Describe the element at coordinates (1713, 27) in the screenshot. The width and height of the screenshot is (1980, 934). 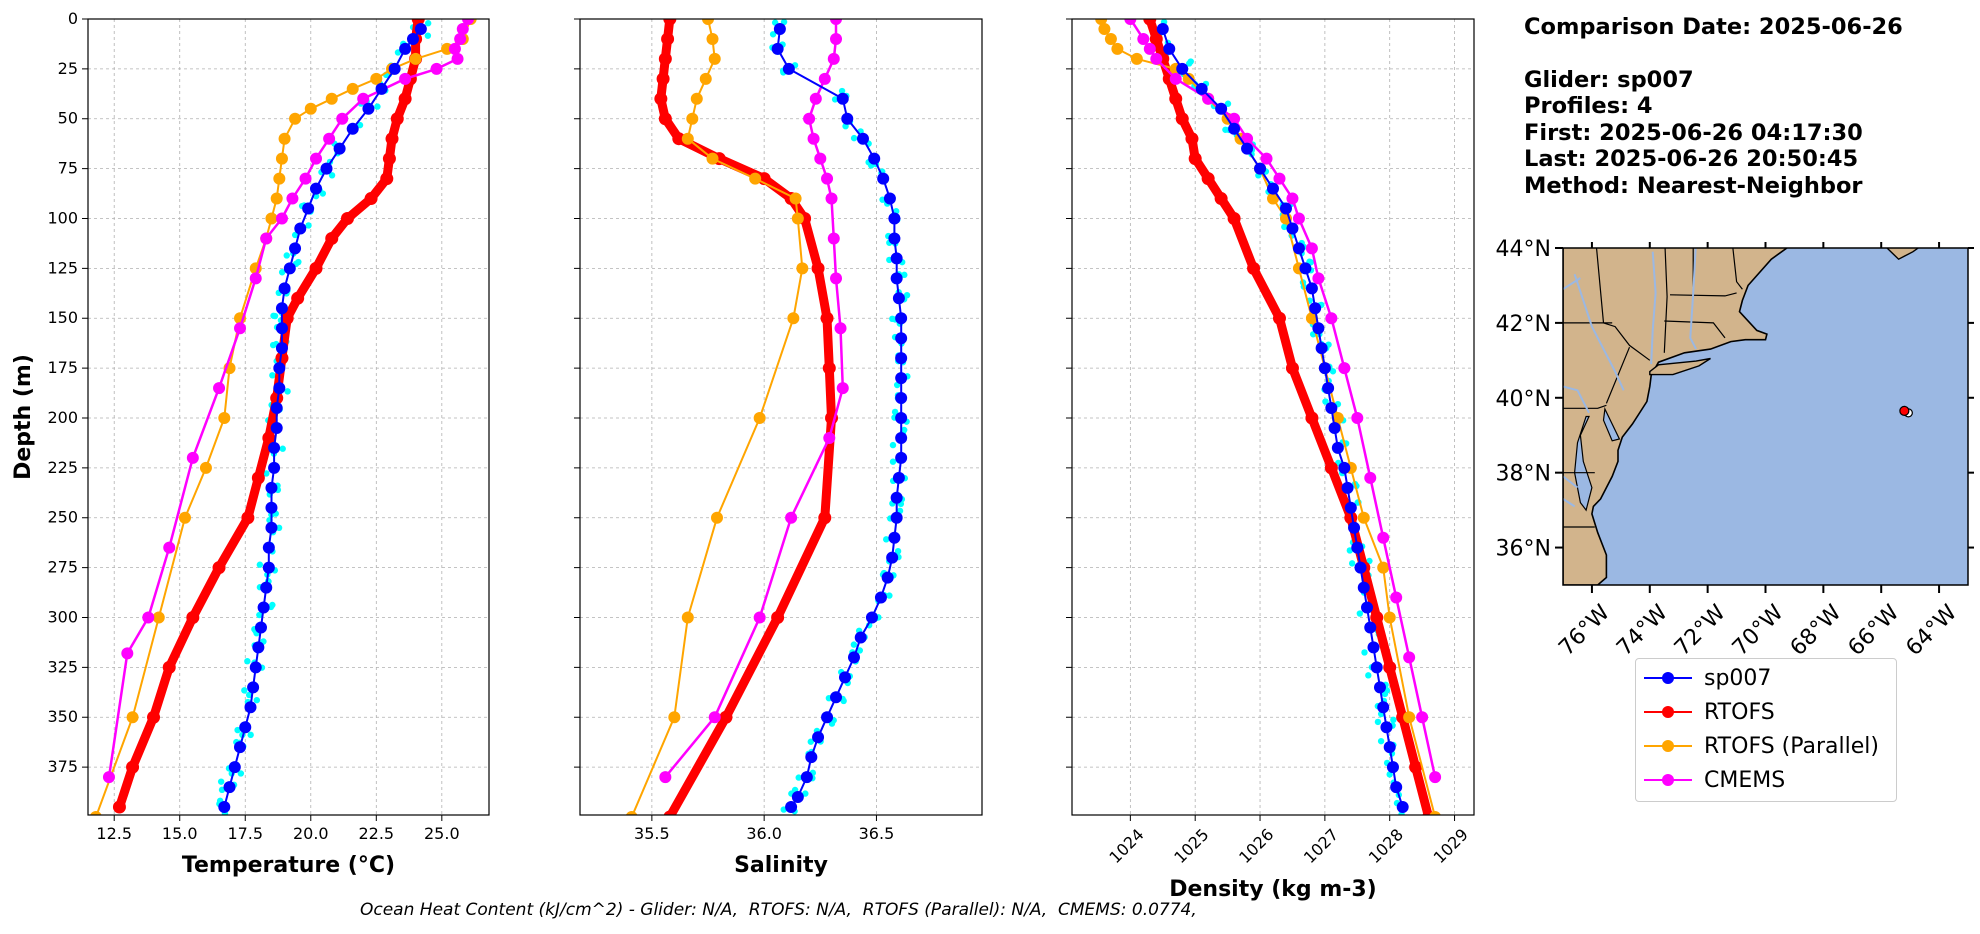
I see `comparison-date: Comparison Date: 2025-06-26` at that location.